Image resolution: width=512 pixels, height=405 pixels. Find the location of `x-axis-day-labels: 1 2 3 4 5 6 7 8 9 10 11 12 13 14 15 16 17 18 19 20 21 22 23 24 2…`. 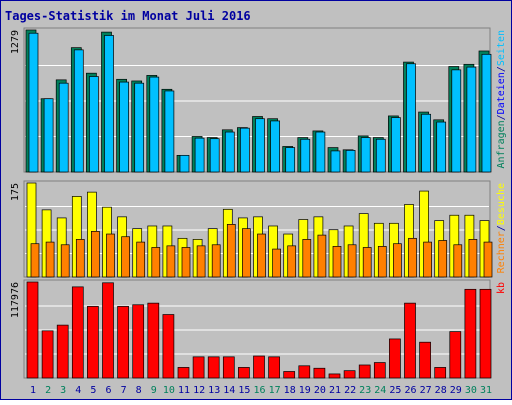

x-axis-day-labels: 1 2 3 4 5 6 7 8 9 10 11 12 13 14 15 16 17 18 19 20 21 22 23 24 2… is located at coordinates (261, 390).